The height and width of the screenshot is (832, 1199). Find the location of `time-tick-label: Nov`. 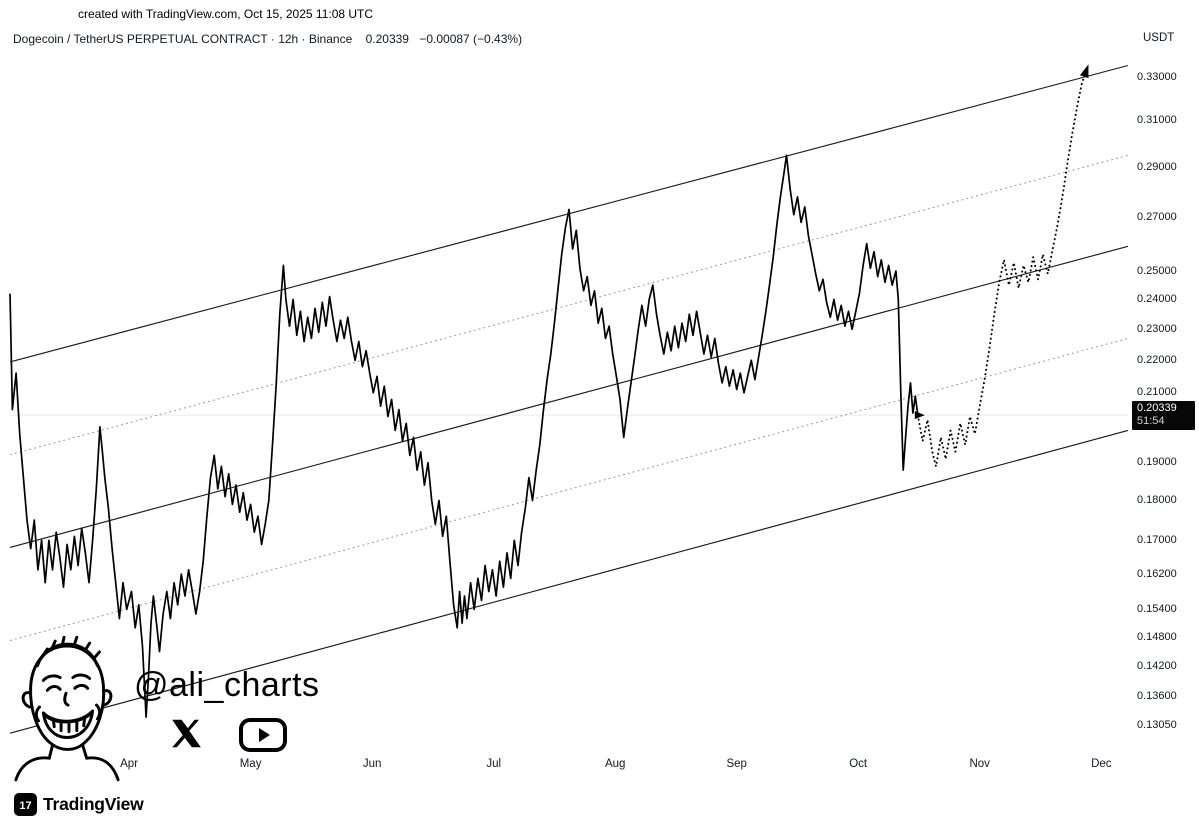

time-tick-label: Nov is located at coordinates (979, 764).